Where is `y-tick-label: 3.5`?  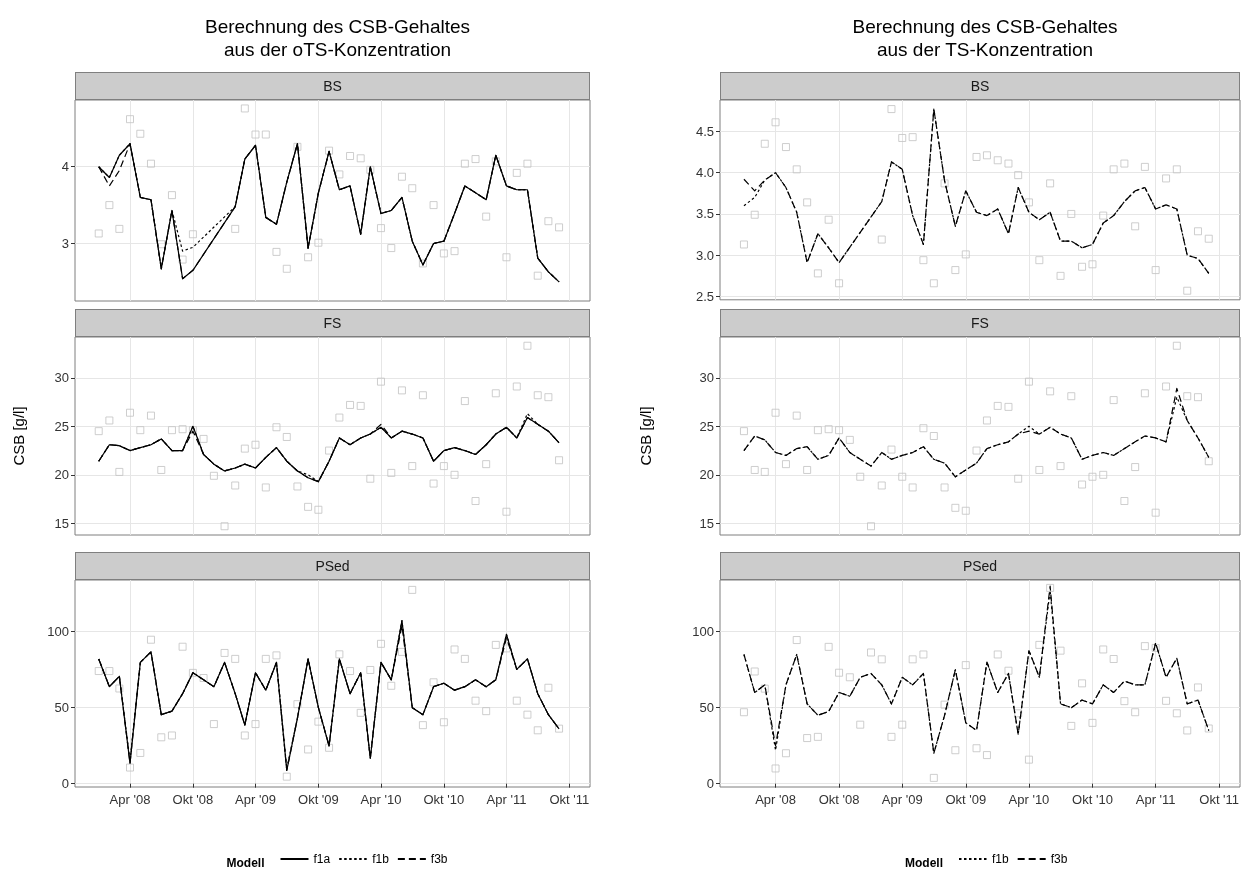 y-tick-label: 3.5 is located at coordinates (704, 214).